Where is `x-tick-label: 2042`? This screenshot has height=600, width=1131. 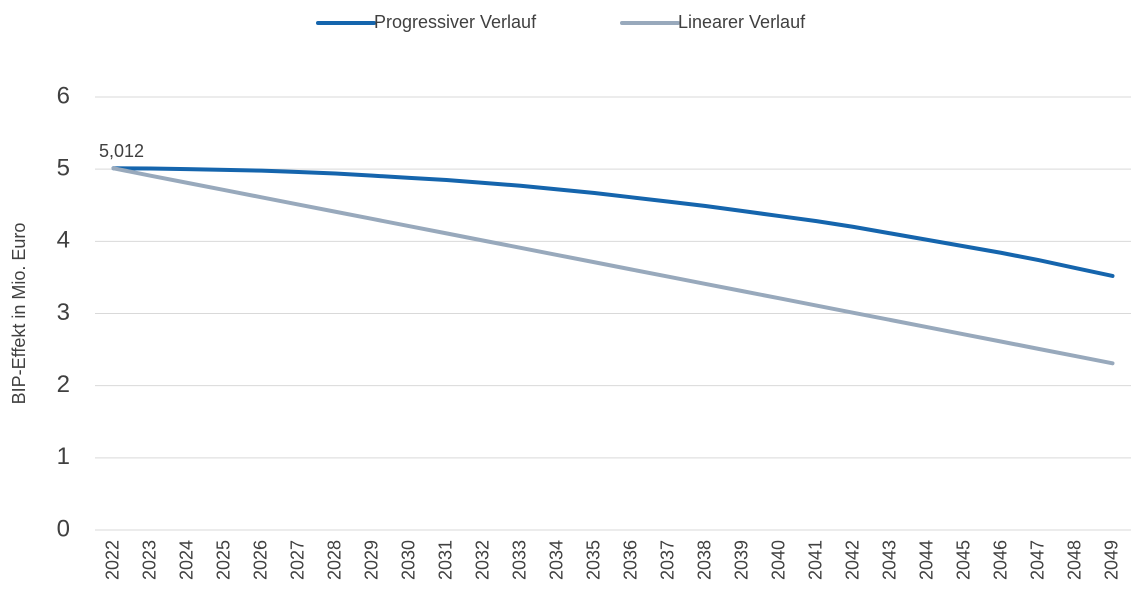
x-tick-label: 2042 is located at coordinates (852, 560).